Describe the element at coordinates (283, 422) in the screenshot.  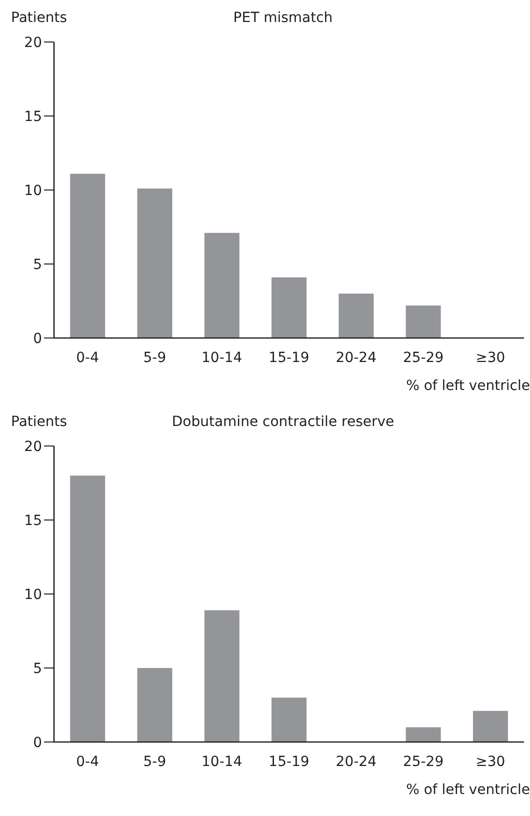
I see `chart-title: Dobutamine contractile reserve` at that location.